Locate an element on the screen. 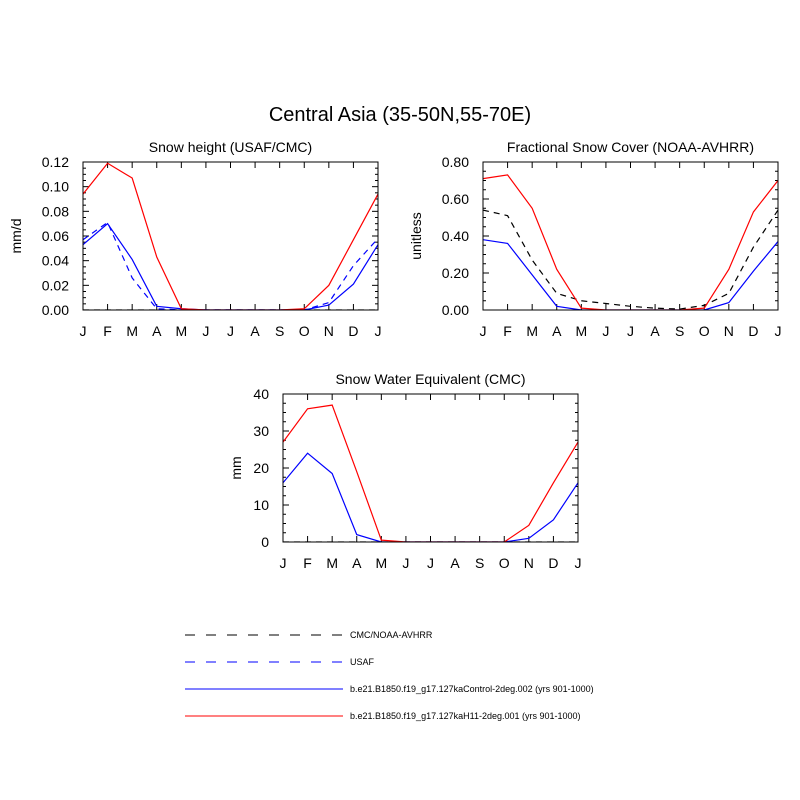 The image size is (800, 800). y-axis-label: mm/d is located at coordinates (16, 236).